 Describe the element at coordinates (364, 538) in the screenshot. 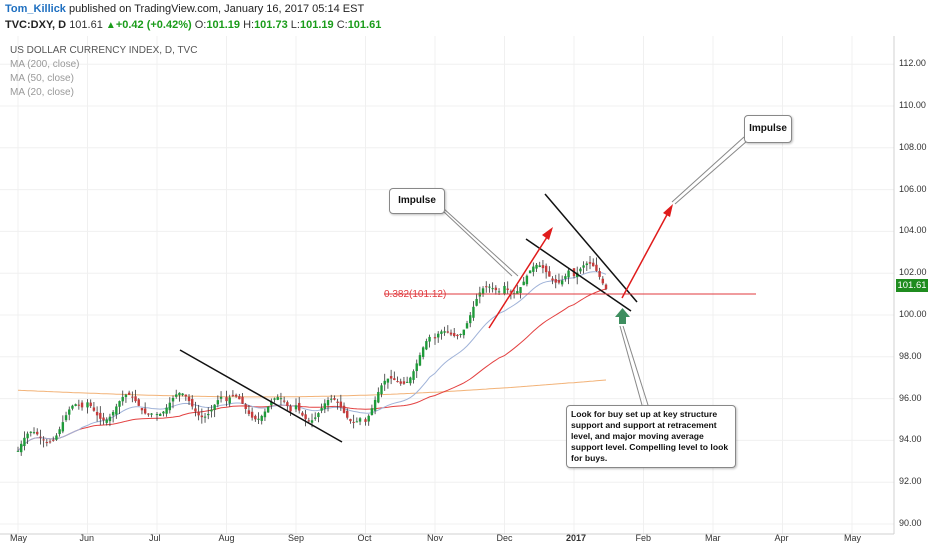

I see `x-tick-label: Oct` at that location.